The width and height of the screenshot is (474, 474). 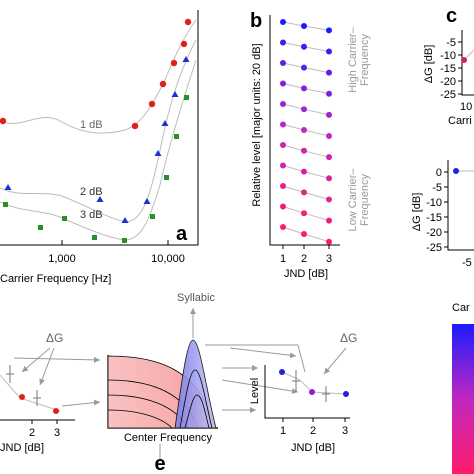 What do you see at coordinates (365, 60) in the screenshot?
I see `high-carrier-label-2: Frequency` at bounding box center [365, 60].